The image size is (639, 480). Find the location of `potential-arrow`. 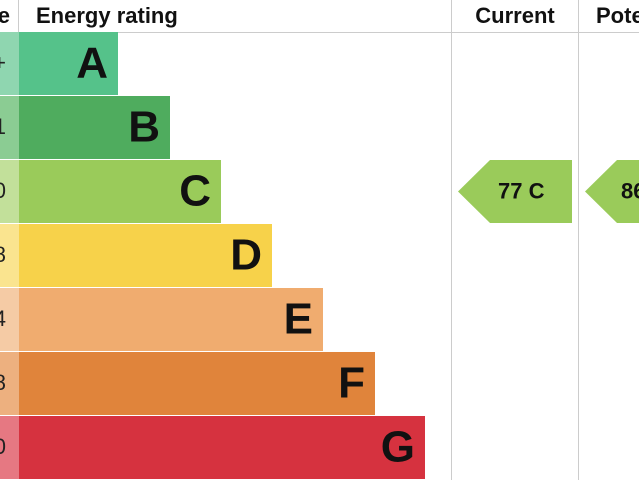

potential-arrow is located at coordinates (612, 191).